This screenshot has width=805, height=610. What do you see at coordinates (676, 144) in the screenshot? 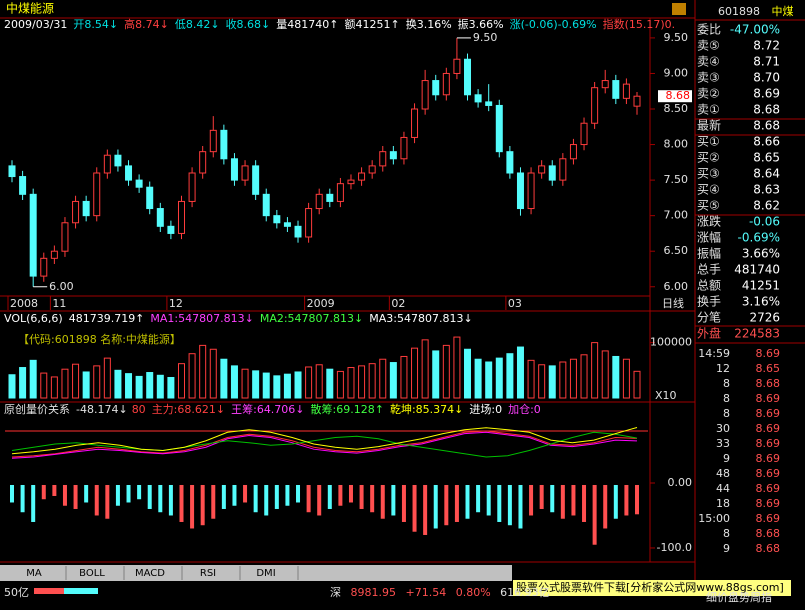
I see `y-tick-label: 8.00` at bounding box center [676, 144].